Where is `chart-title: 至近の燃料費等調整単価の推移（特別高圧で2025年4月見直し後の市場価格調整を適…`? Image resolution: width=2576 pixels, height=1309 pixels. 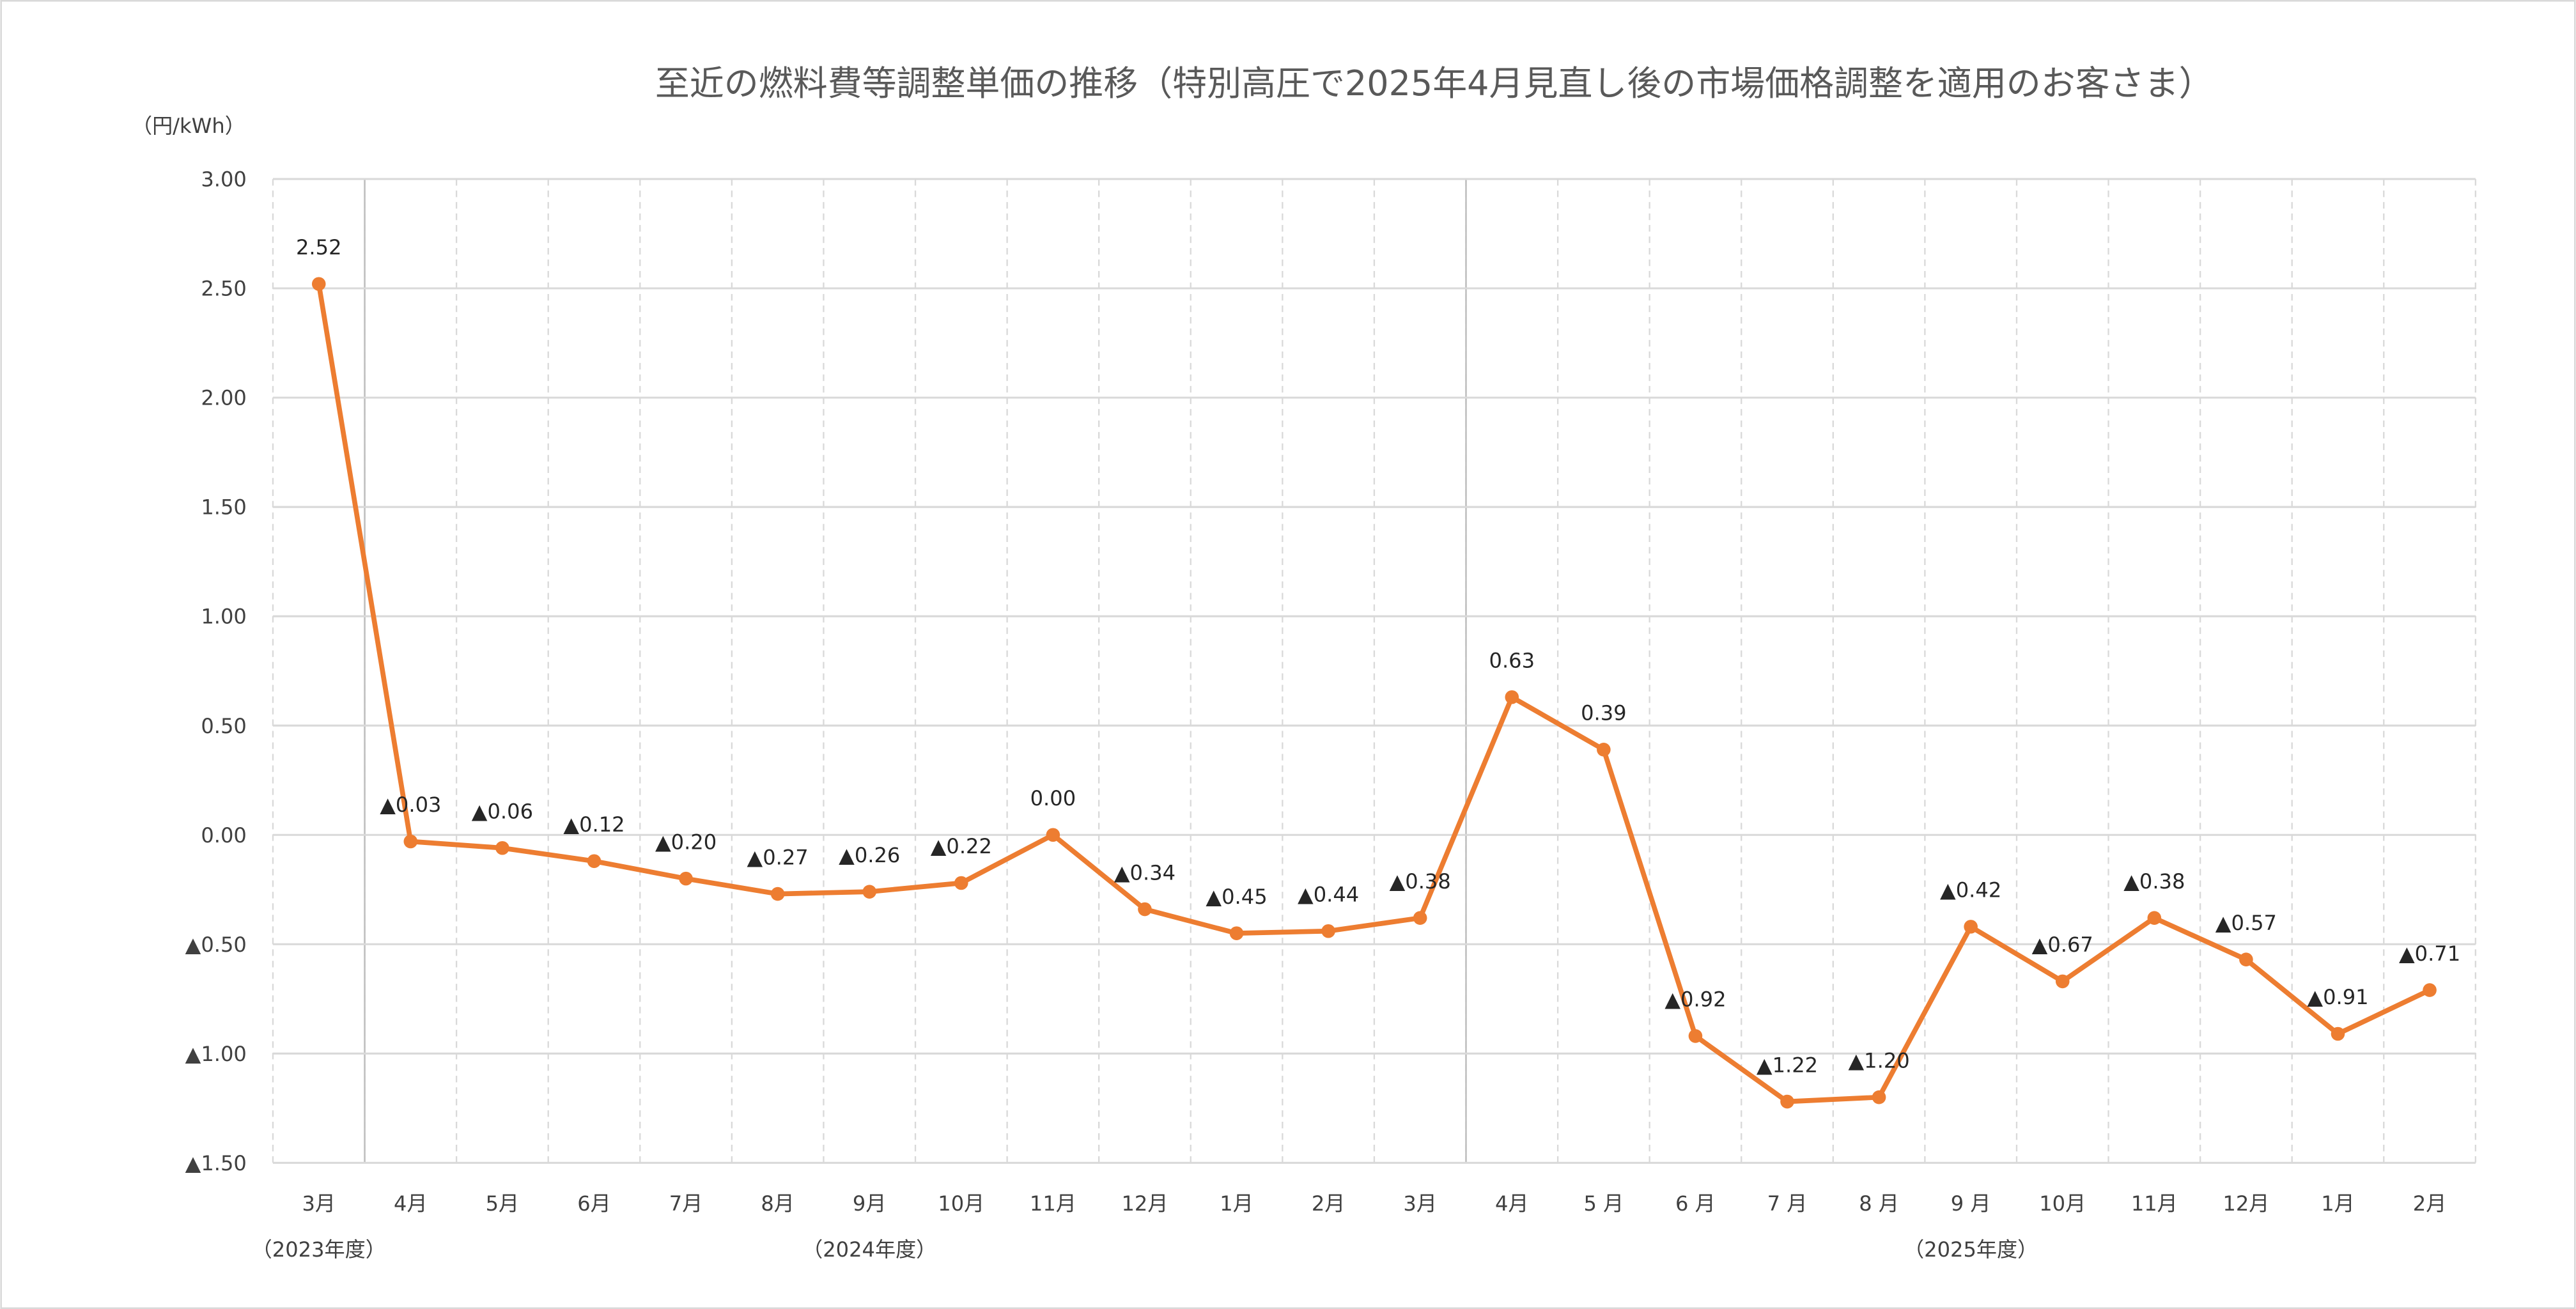 chart-title: 至近の燃料費等調整単価の推移（特別高圧で2025年4月見直し後の市場価格調整を適… is located at coordinates (1434, 83).